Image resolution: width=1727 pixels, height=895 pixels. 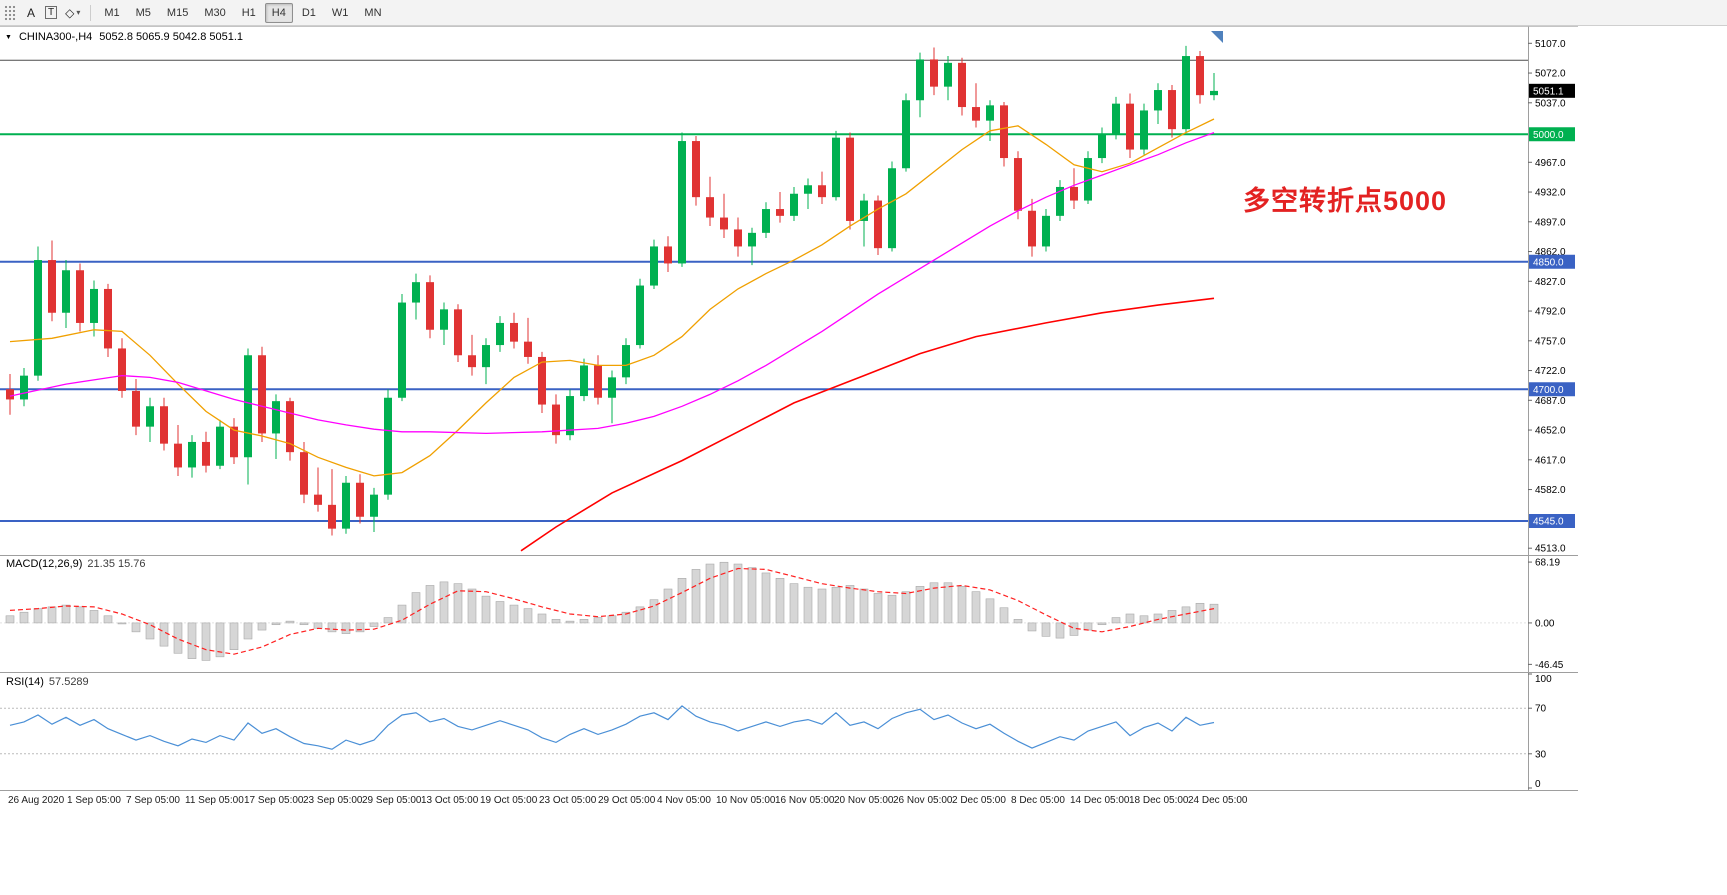 I want to click on svg-text: 4722.0, so click(x=1550, y=371).